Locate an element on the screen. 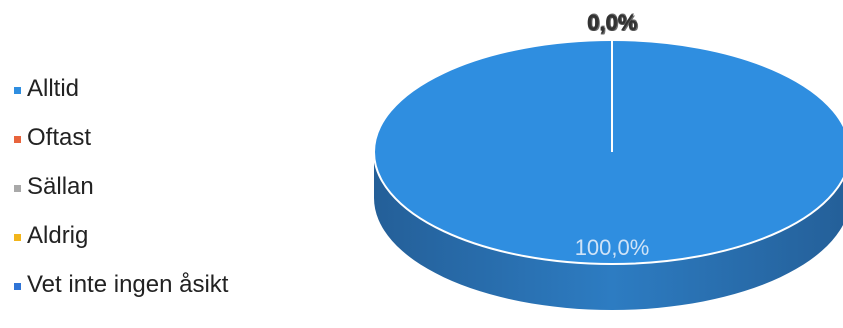 This screenshot has height=328, width=843. legend-label: Sällan is located at coordinates (60, 186).